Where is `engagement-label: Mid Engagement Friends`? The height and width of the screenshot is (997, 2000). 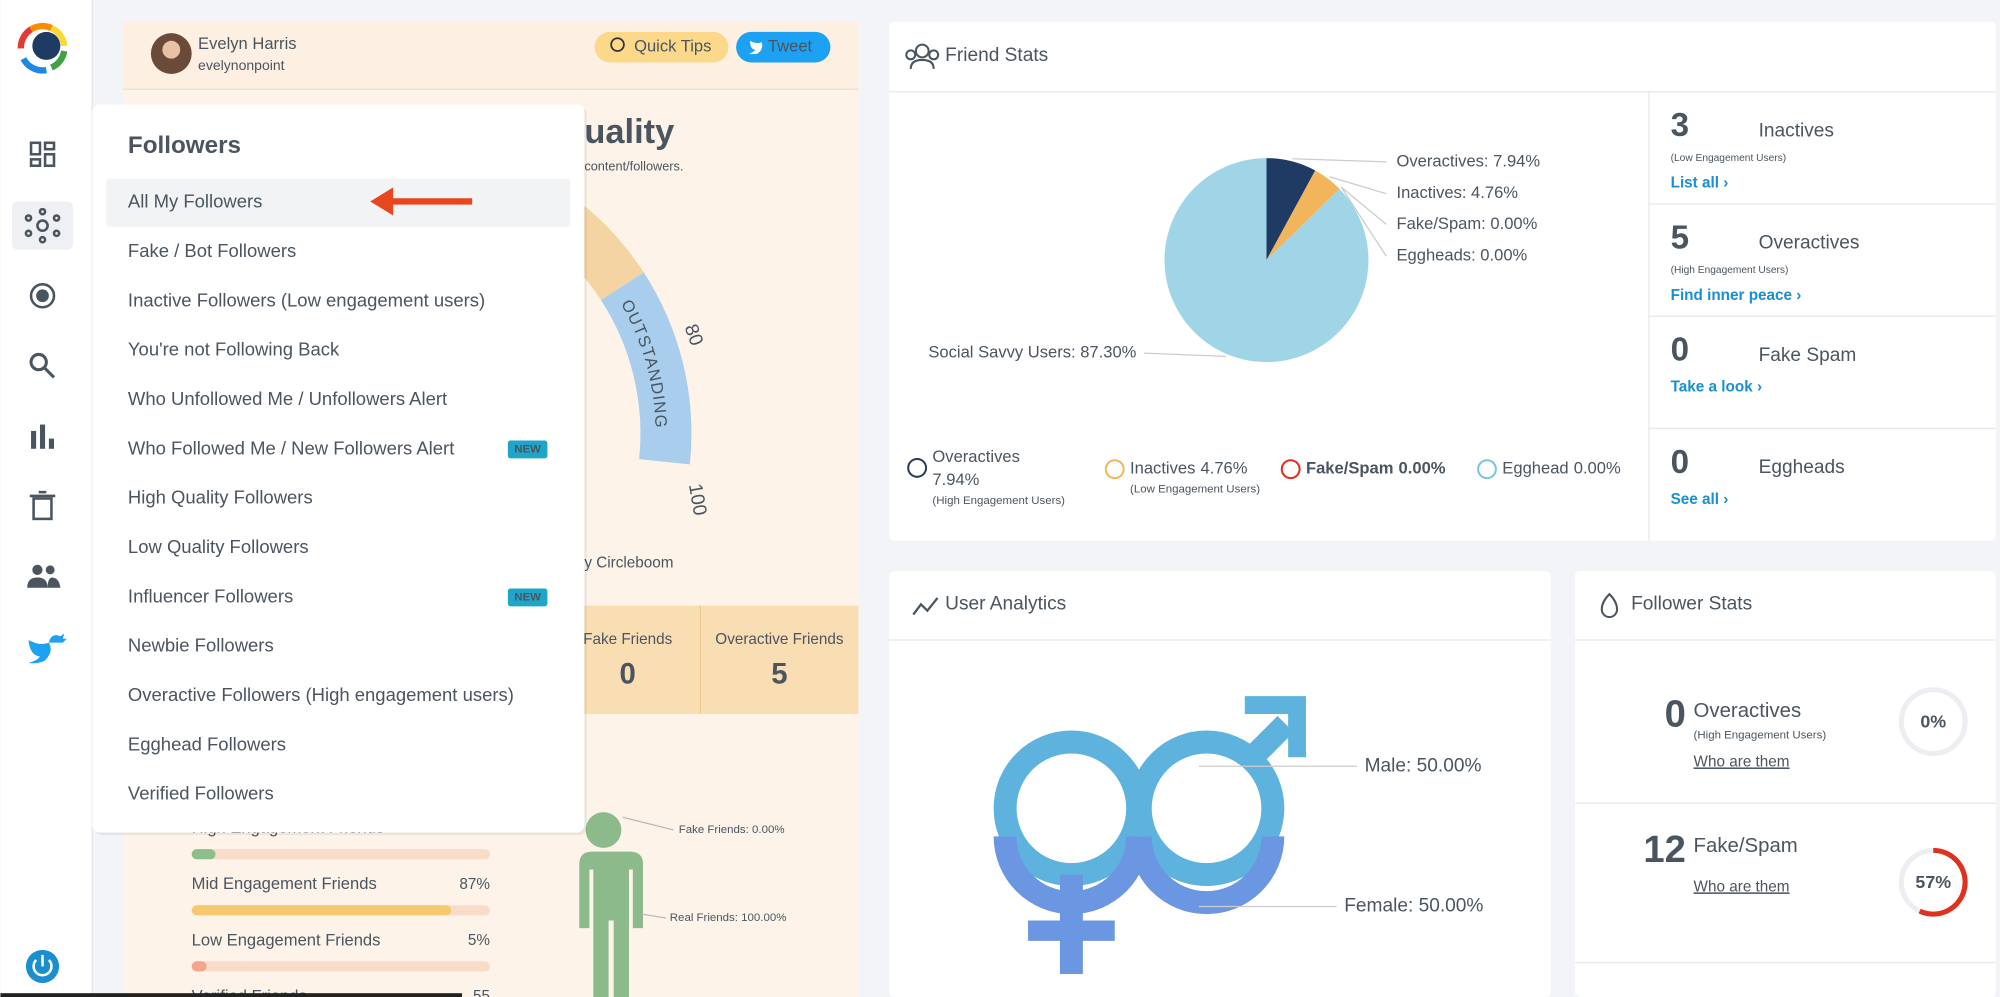 engagement-label: Mid Engagement Friends is located at coordinates (284, 883).